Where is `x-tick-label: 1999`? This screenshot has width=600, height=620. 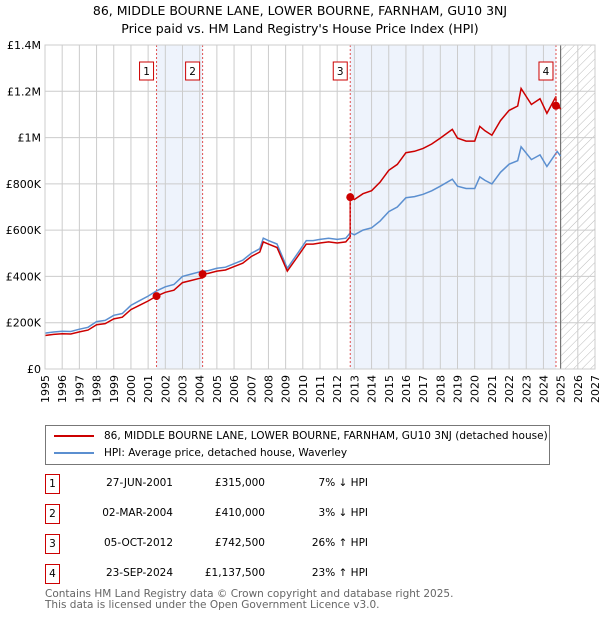 x-tick-label: 1999 is located at coordinates (114, 389).